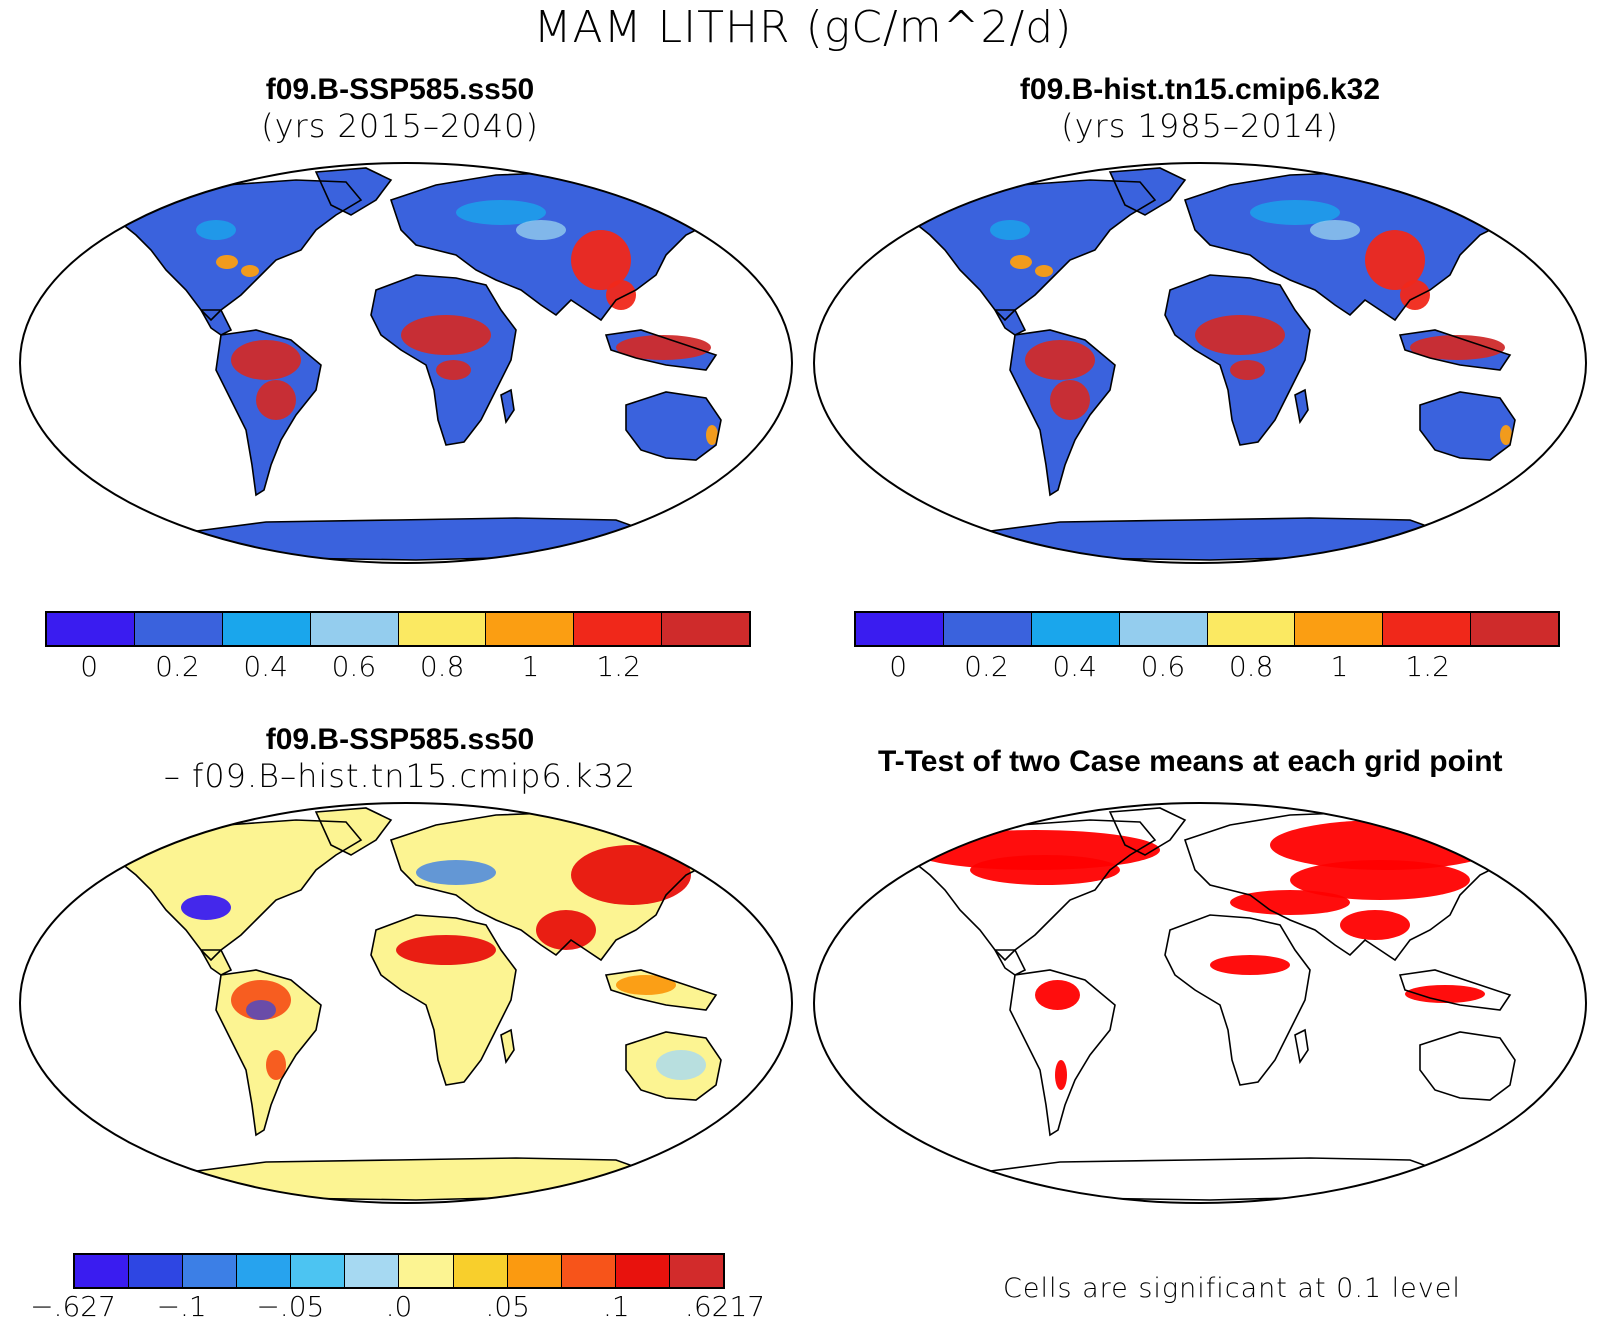 The image size is (1606, 1323). What do you see at coordinates (803, 27) in the screenshot?
I see `figure-title: MAM LITHR (gC/m^2/d)` at bounding box center [803, 27].